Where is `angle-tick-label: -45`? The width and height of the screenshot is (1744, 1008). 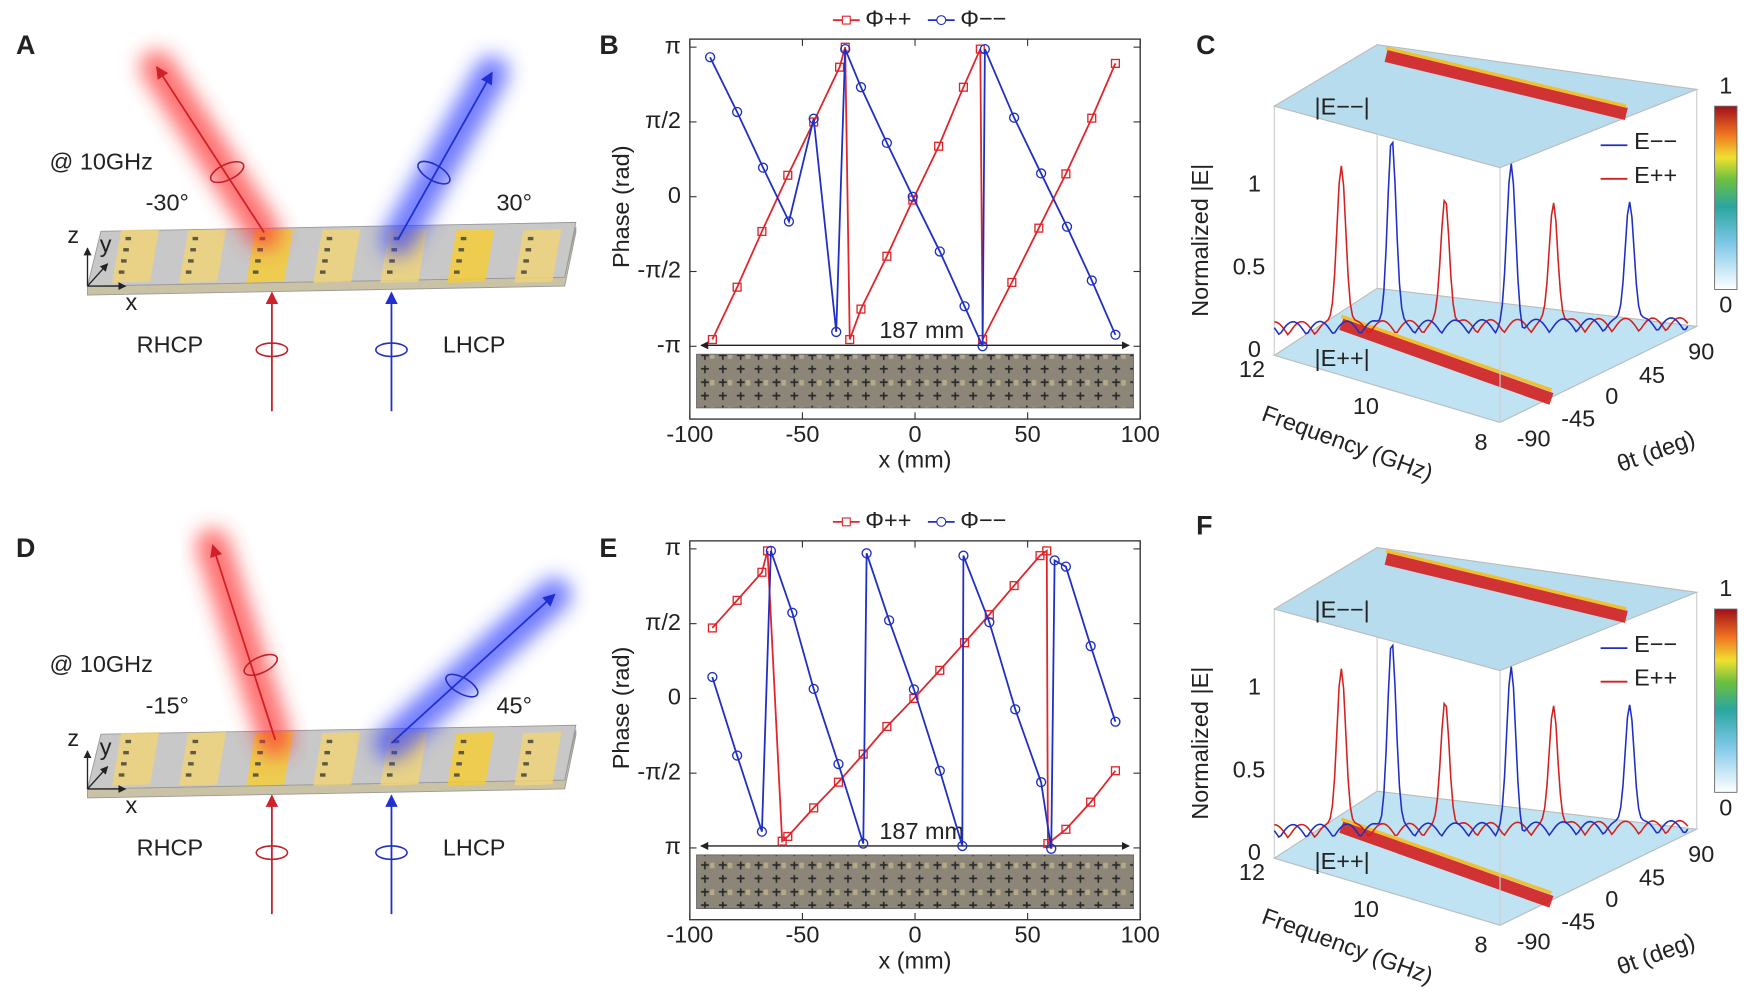
angle-tick-label: -45 is located at coordinates (1578, 921).